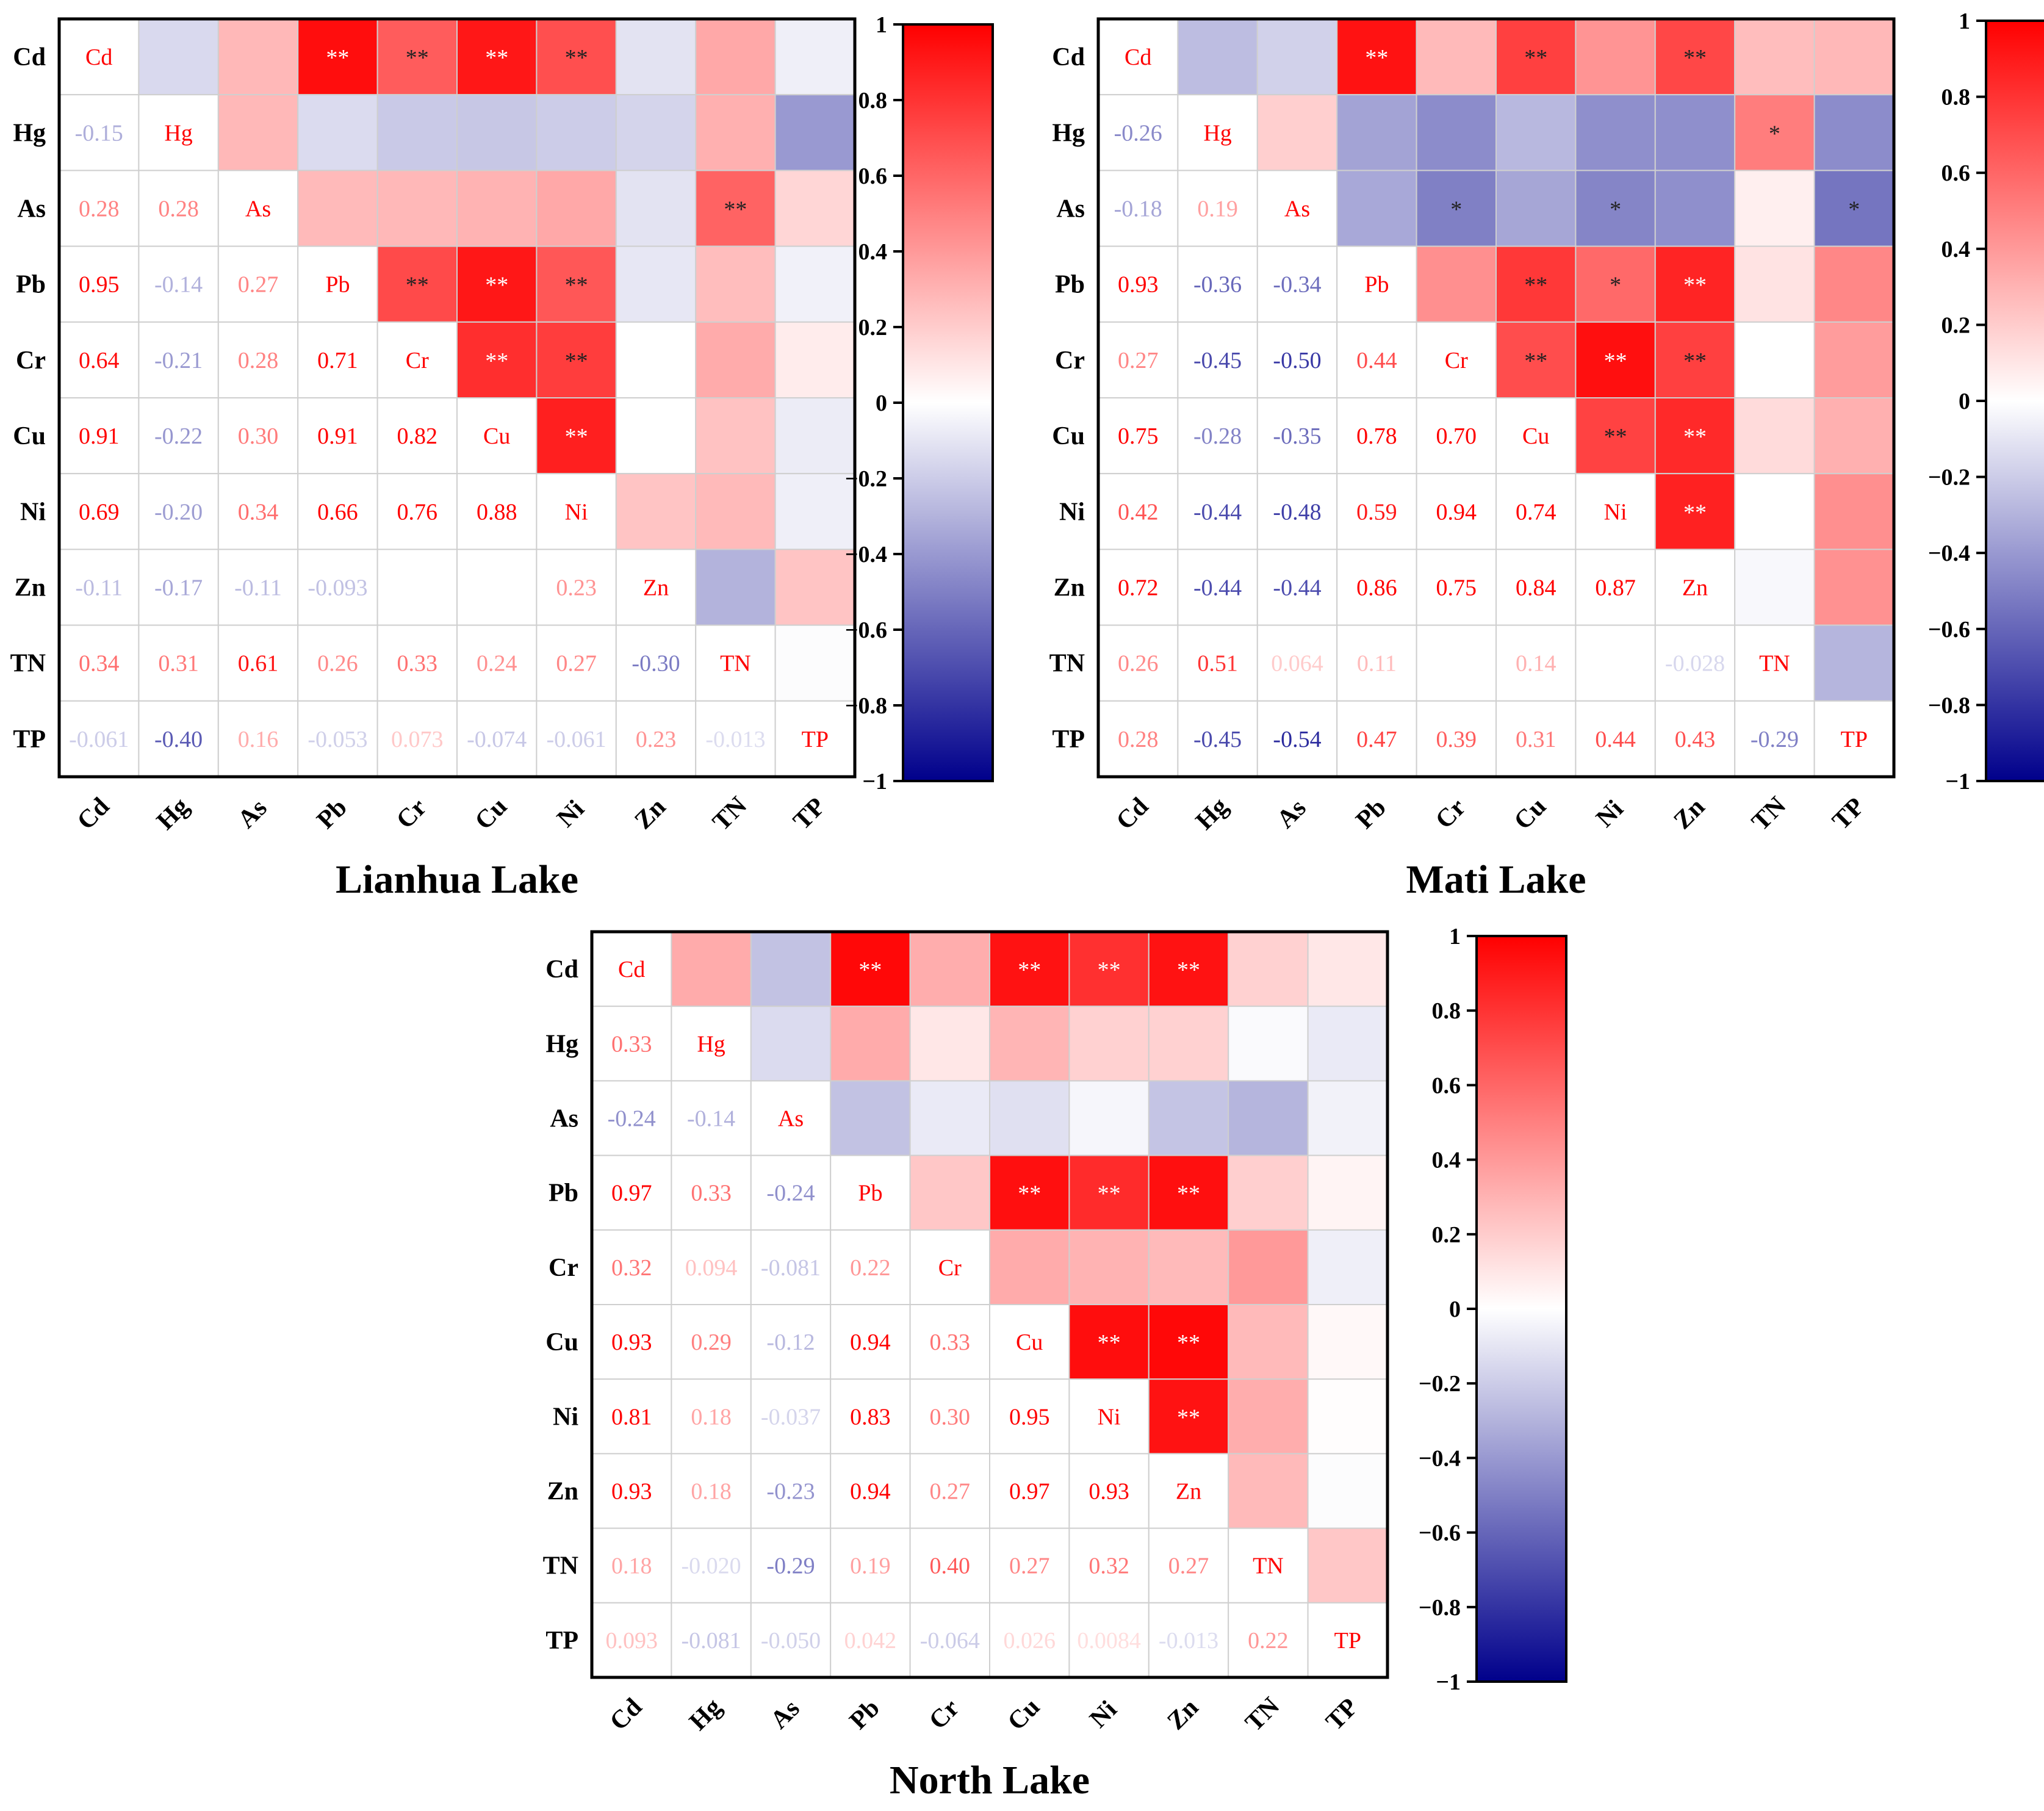  I want to click on diagonal-label: Zn, so click(1189, 1492).